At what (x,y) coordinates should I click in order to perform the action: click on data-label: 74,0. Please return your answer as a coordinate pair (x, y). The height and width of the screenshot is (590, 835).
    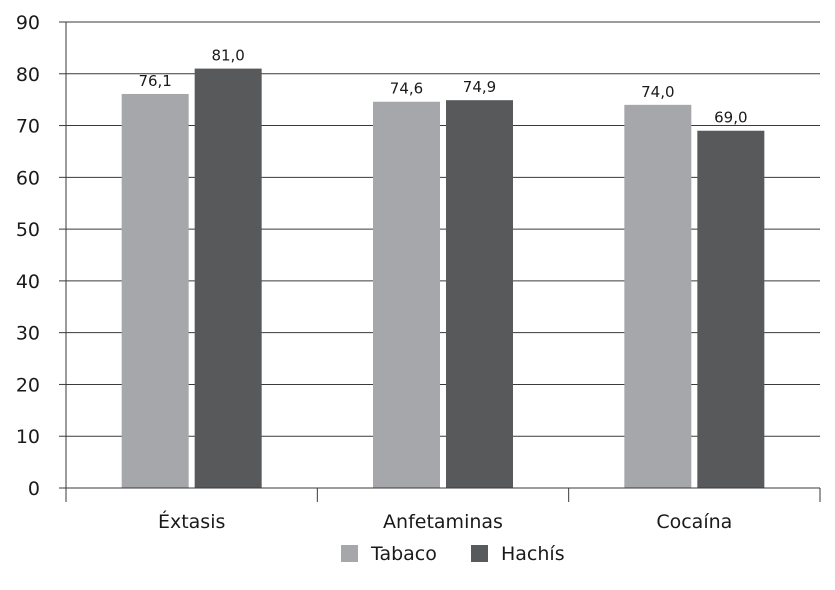
    Looking at the image, I should click on (657, 92).